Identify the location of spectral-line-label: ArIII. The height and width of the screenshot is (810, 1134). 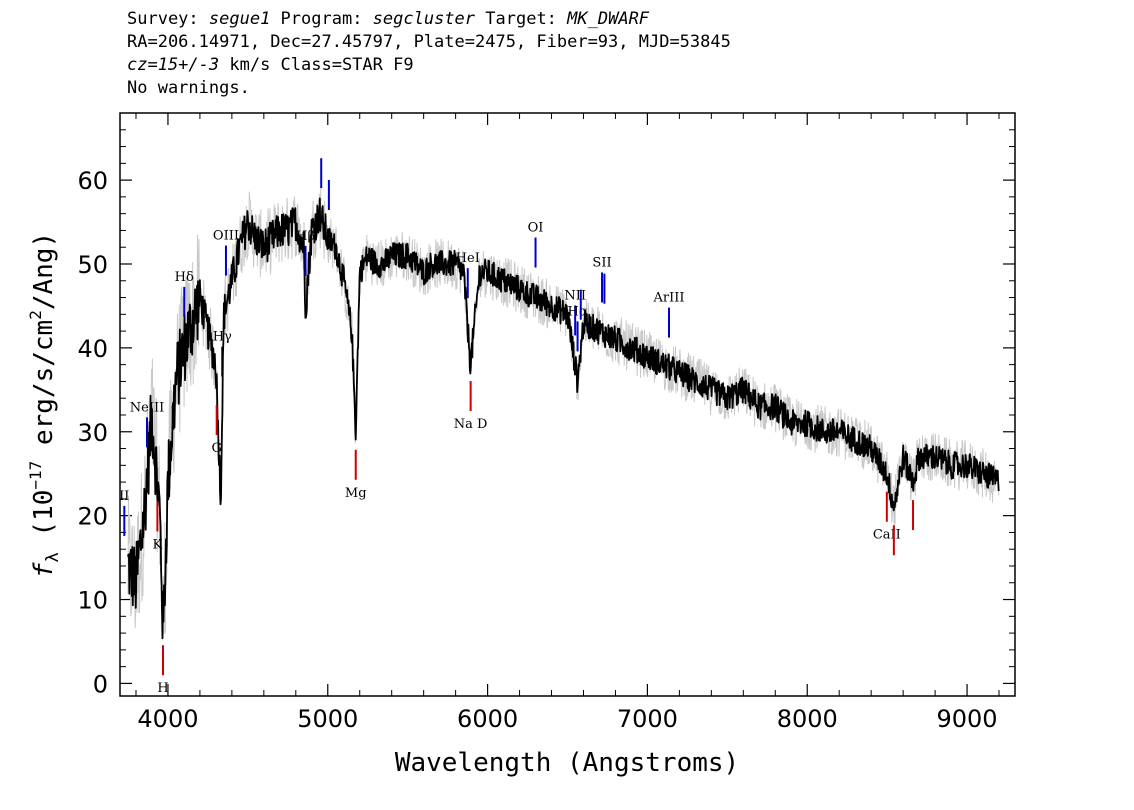
(668, 298).